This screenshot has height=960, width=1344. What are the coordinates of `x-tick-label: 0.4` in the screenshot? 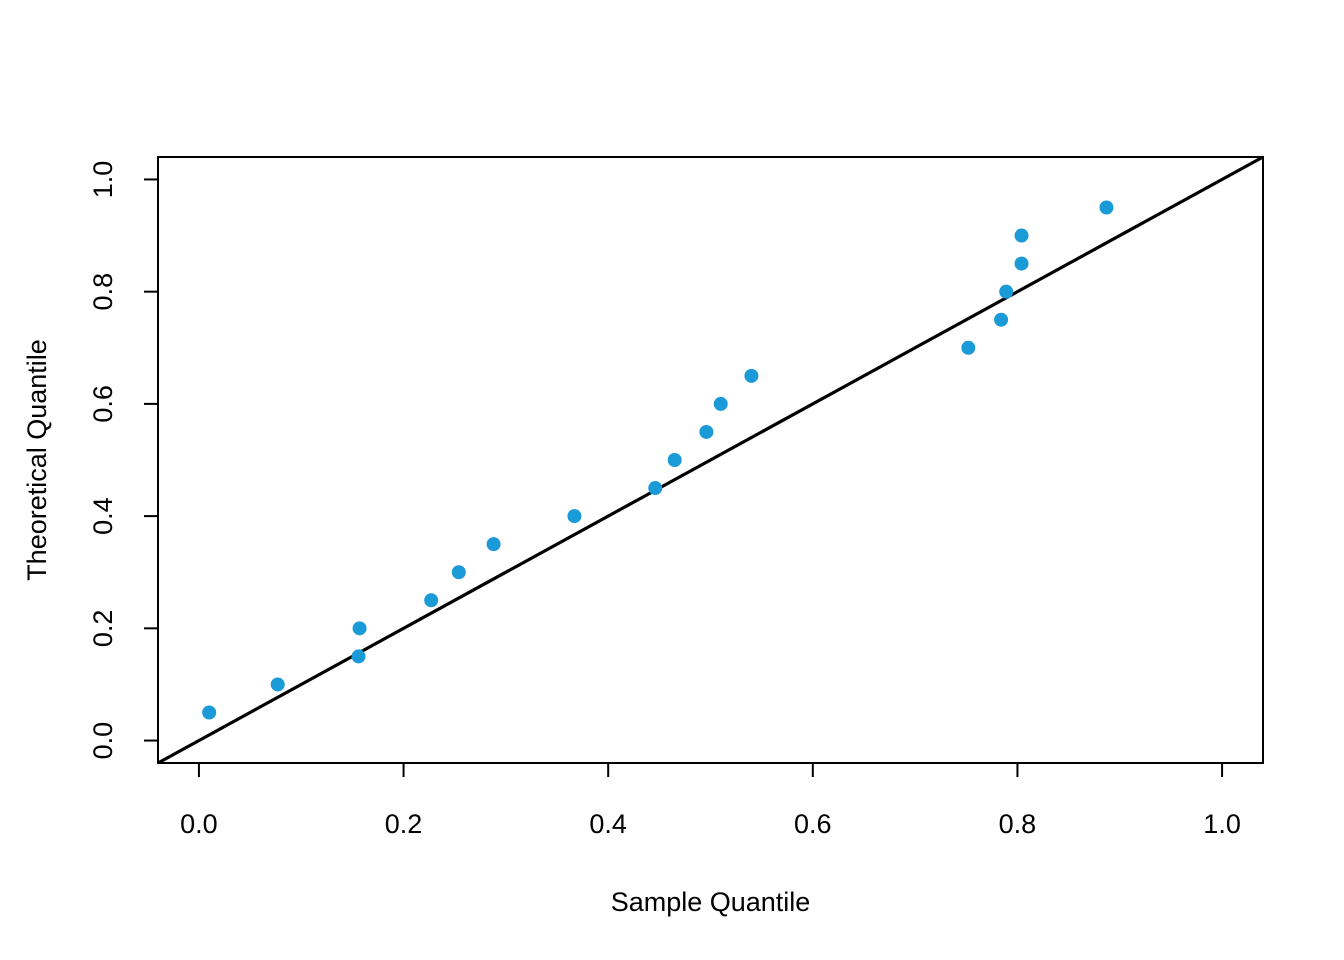 It's located at (608, 824).